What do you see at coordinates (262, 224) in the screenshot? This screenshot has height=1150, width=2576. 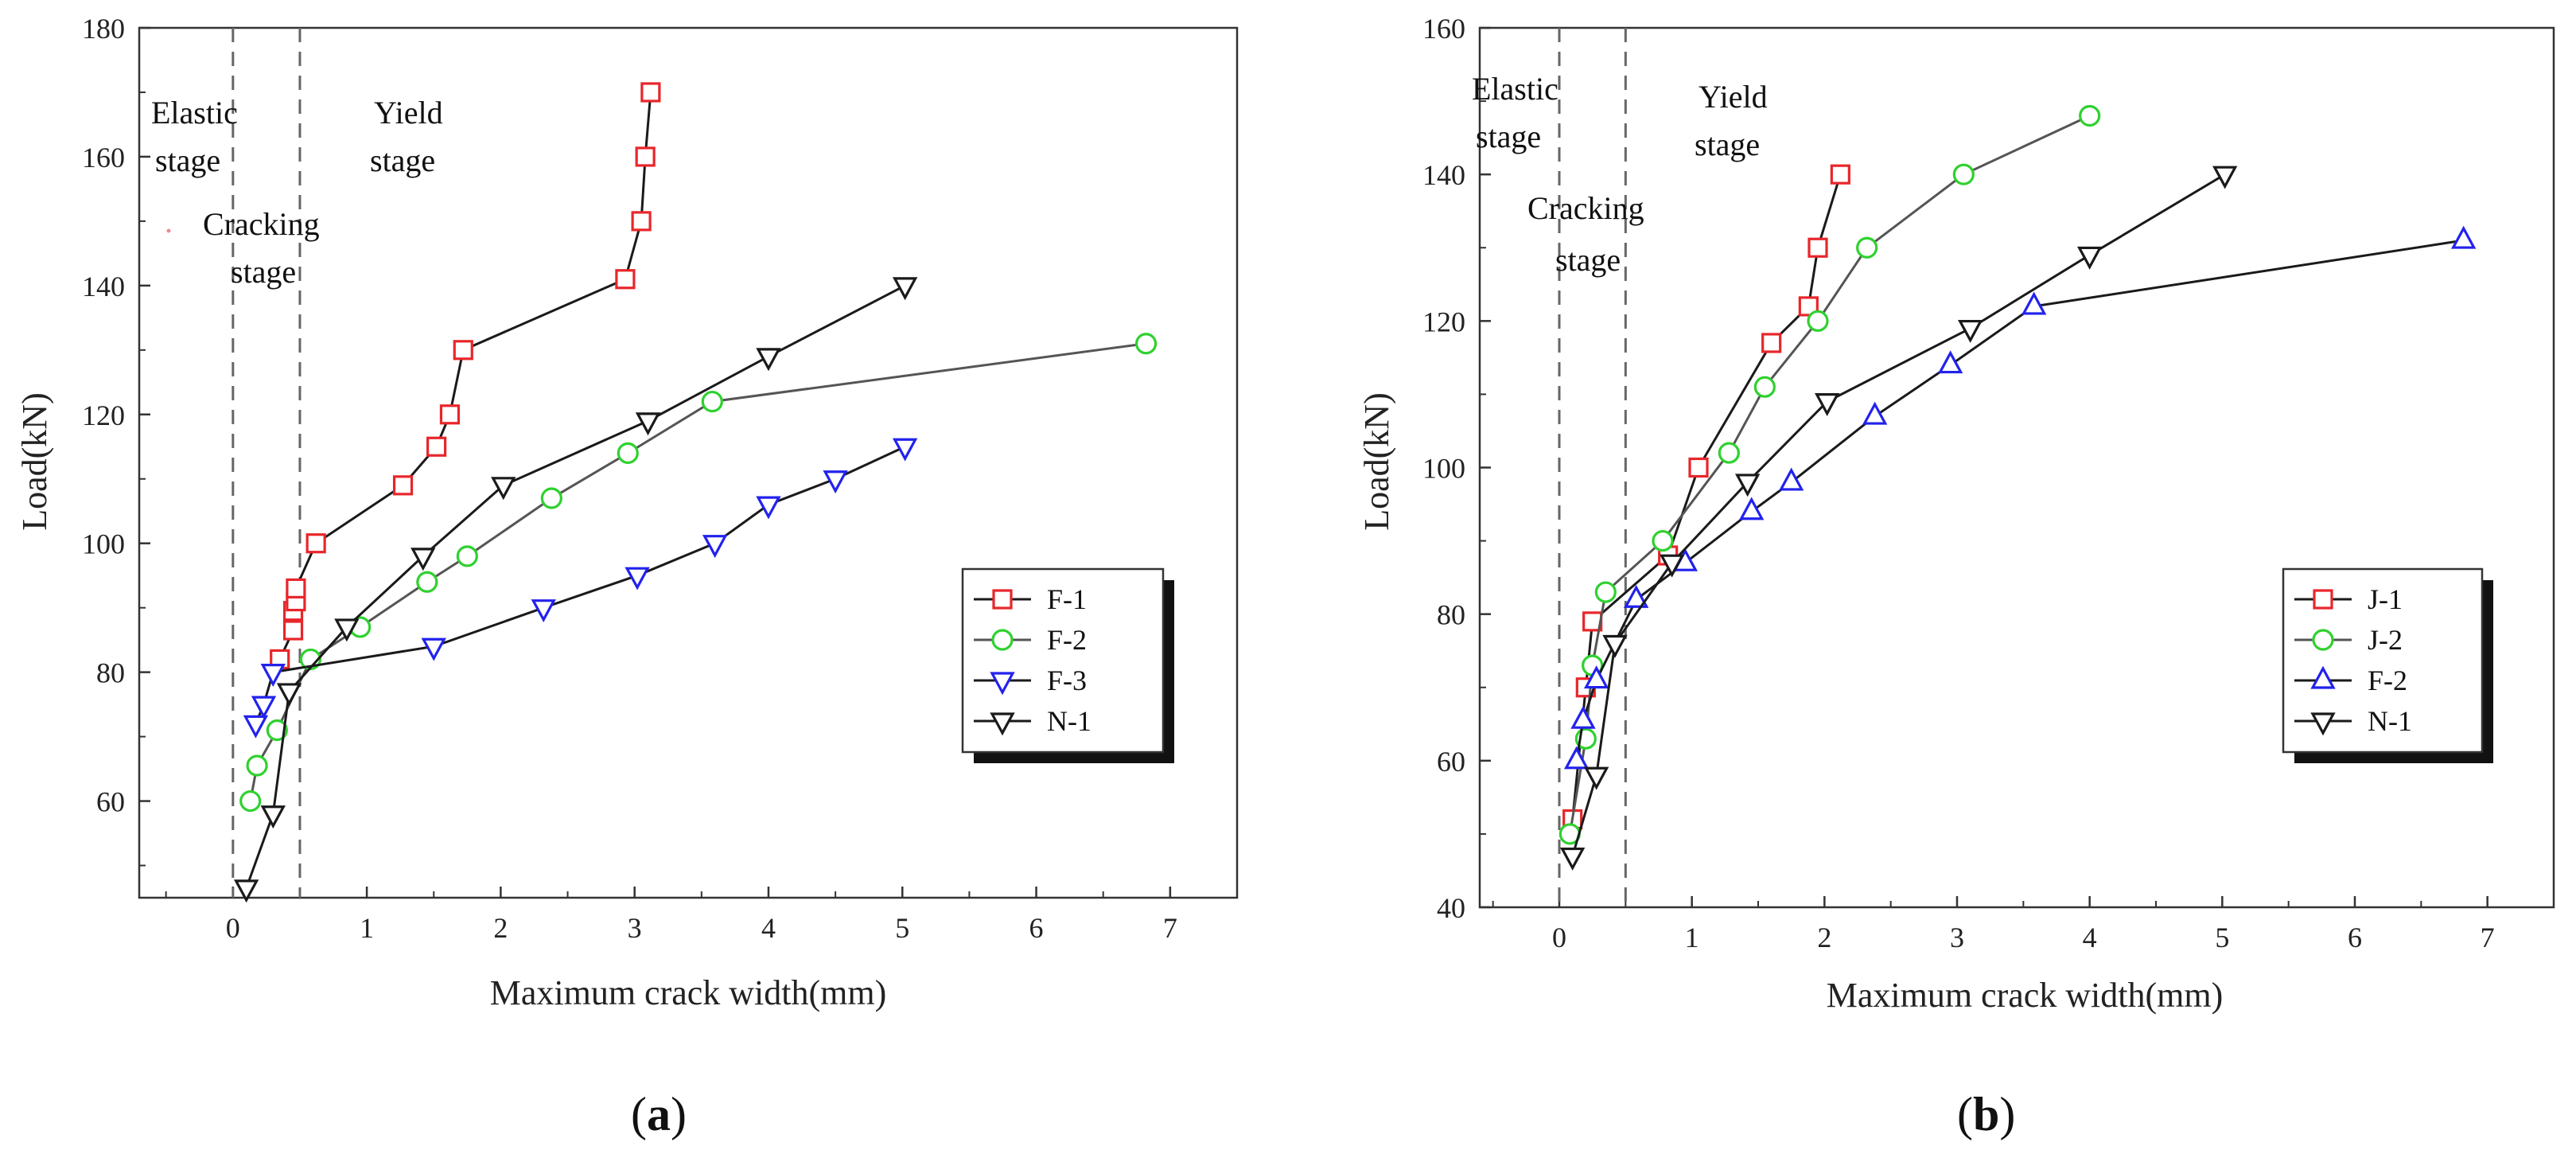 I see `stage-label-cracking: Cracking` at bounding box center [262, 224].